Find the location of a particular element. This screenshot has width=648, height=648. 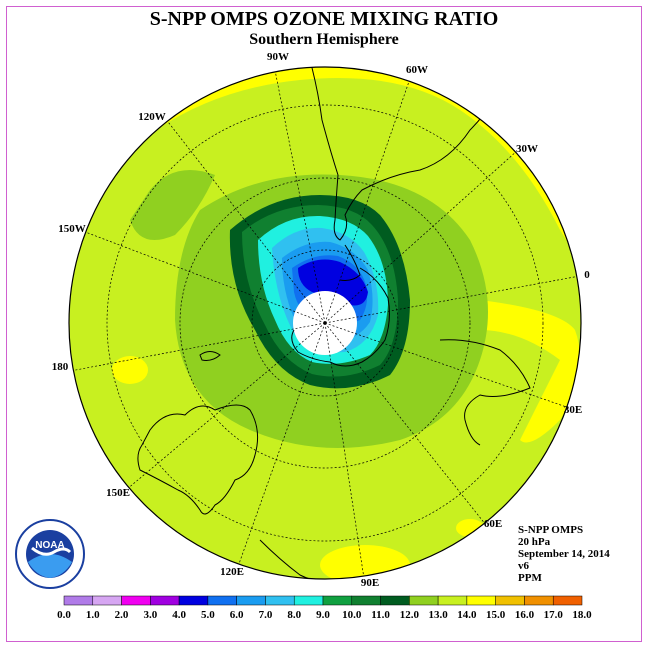

colorbar-tick-label: 9.0 is located at coordinates (323, 615).